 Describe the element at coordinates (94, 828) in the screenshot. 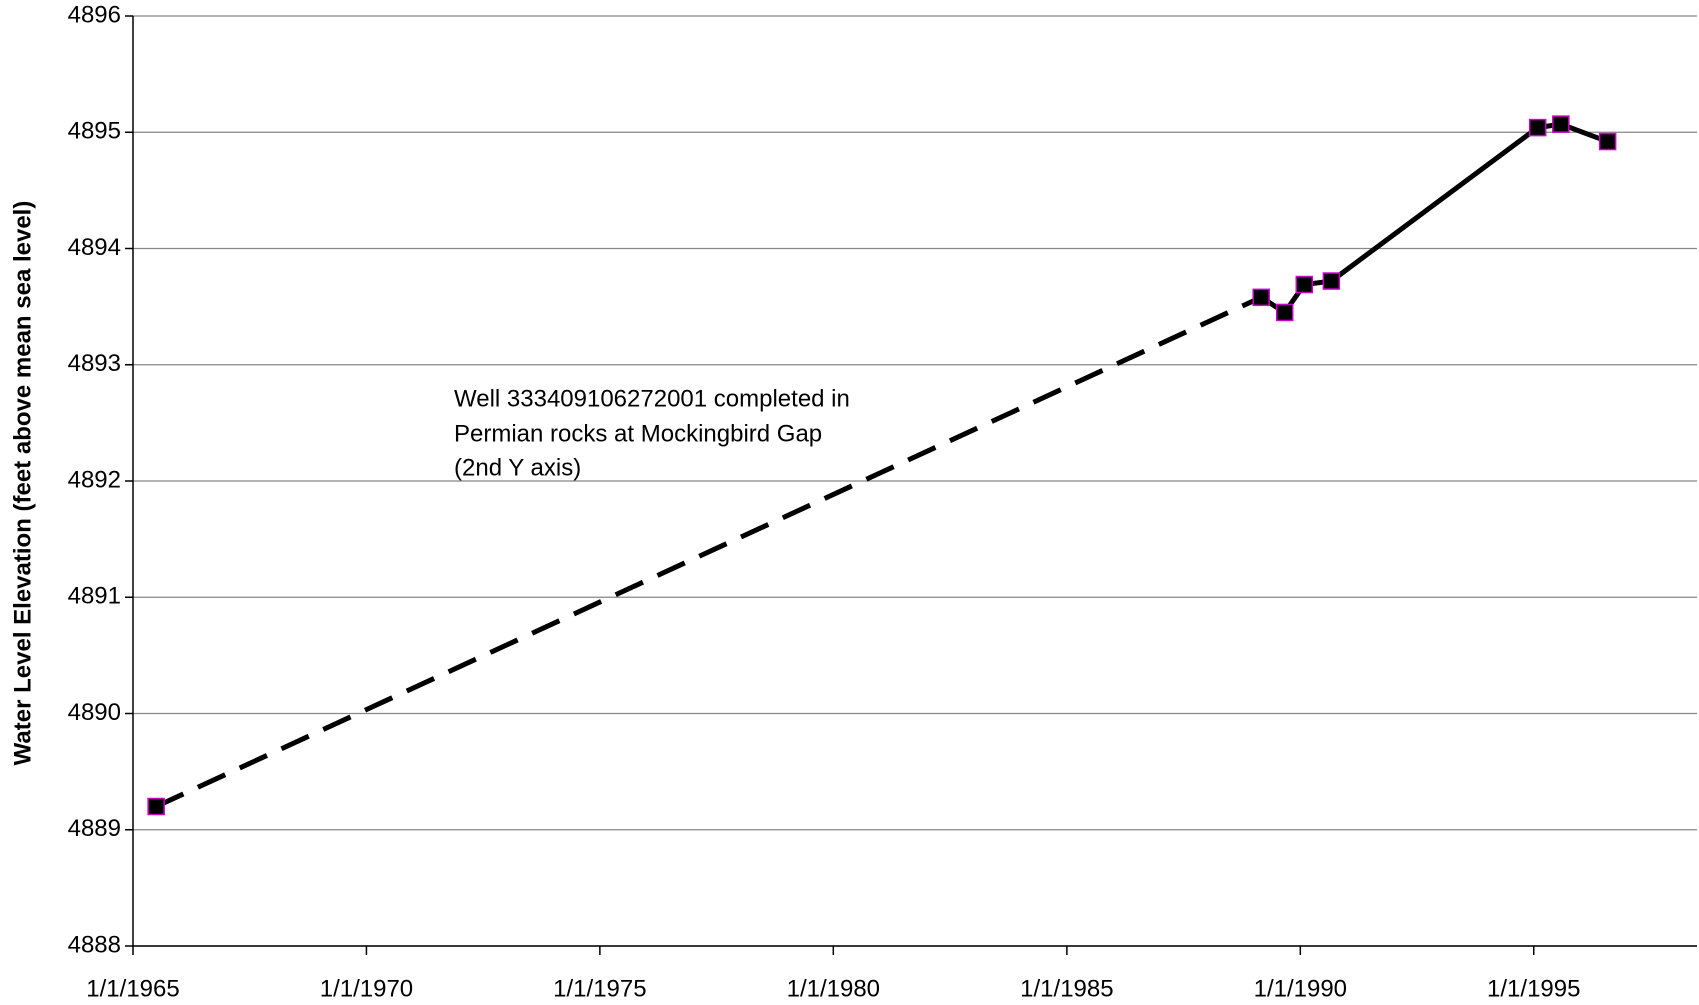

I see `y-tick-label: 4889` at that location.